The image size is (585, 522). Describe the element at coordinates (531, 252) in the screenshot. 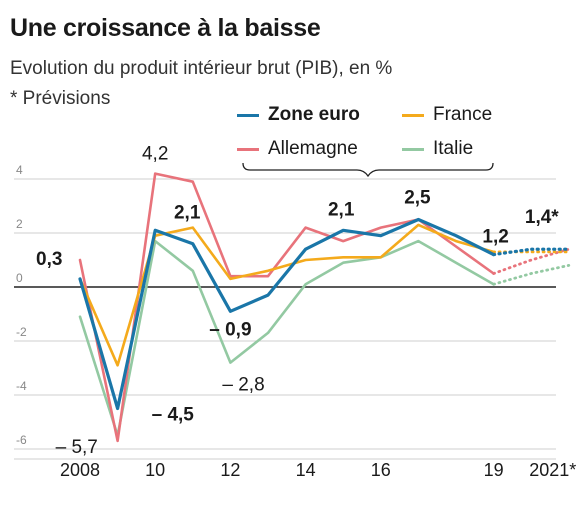

I see `series-forecast-zone-euro` at that location.